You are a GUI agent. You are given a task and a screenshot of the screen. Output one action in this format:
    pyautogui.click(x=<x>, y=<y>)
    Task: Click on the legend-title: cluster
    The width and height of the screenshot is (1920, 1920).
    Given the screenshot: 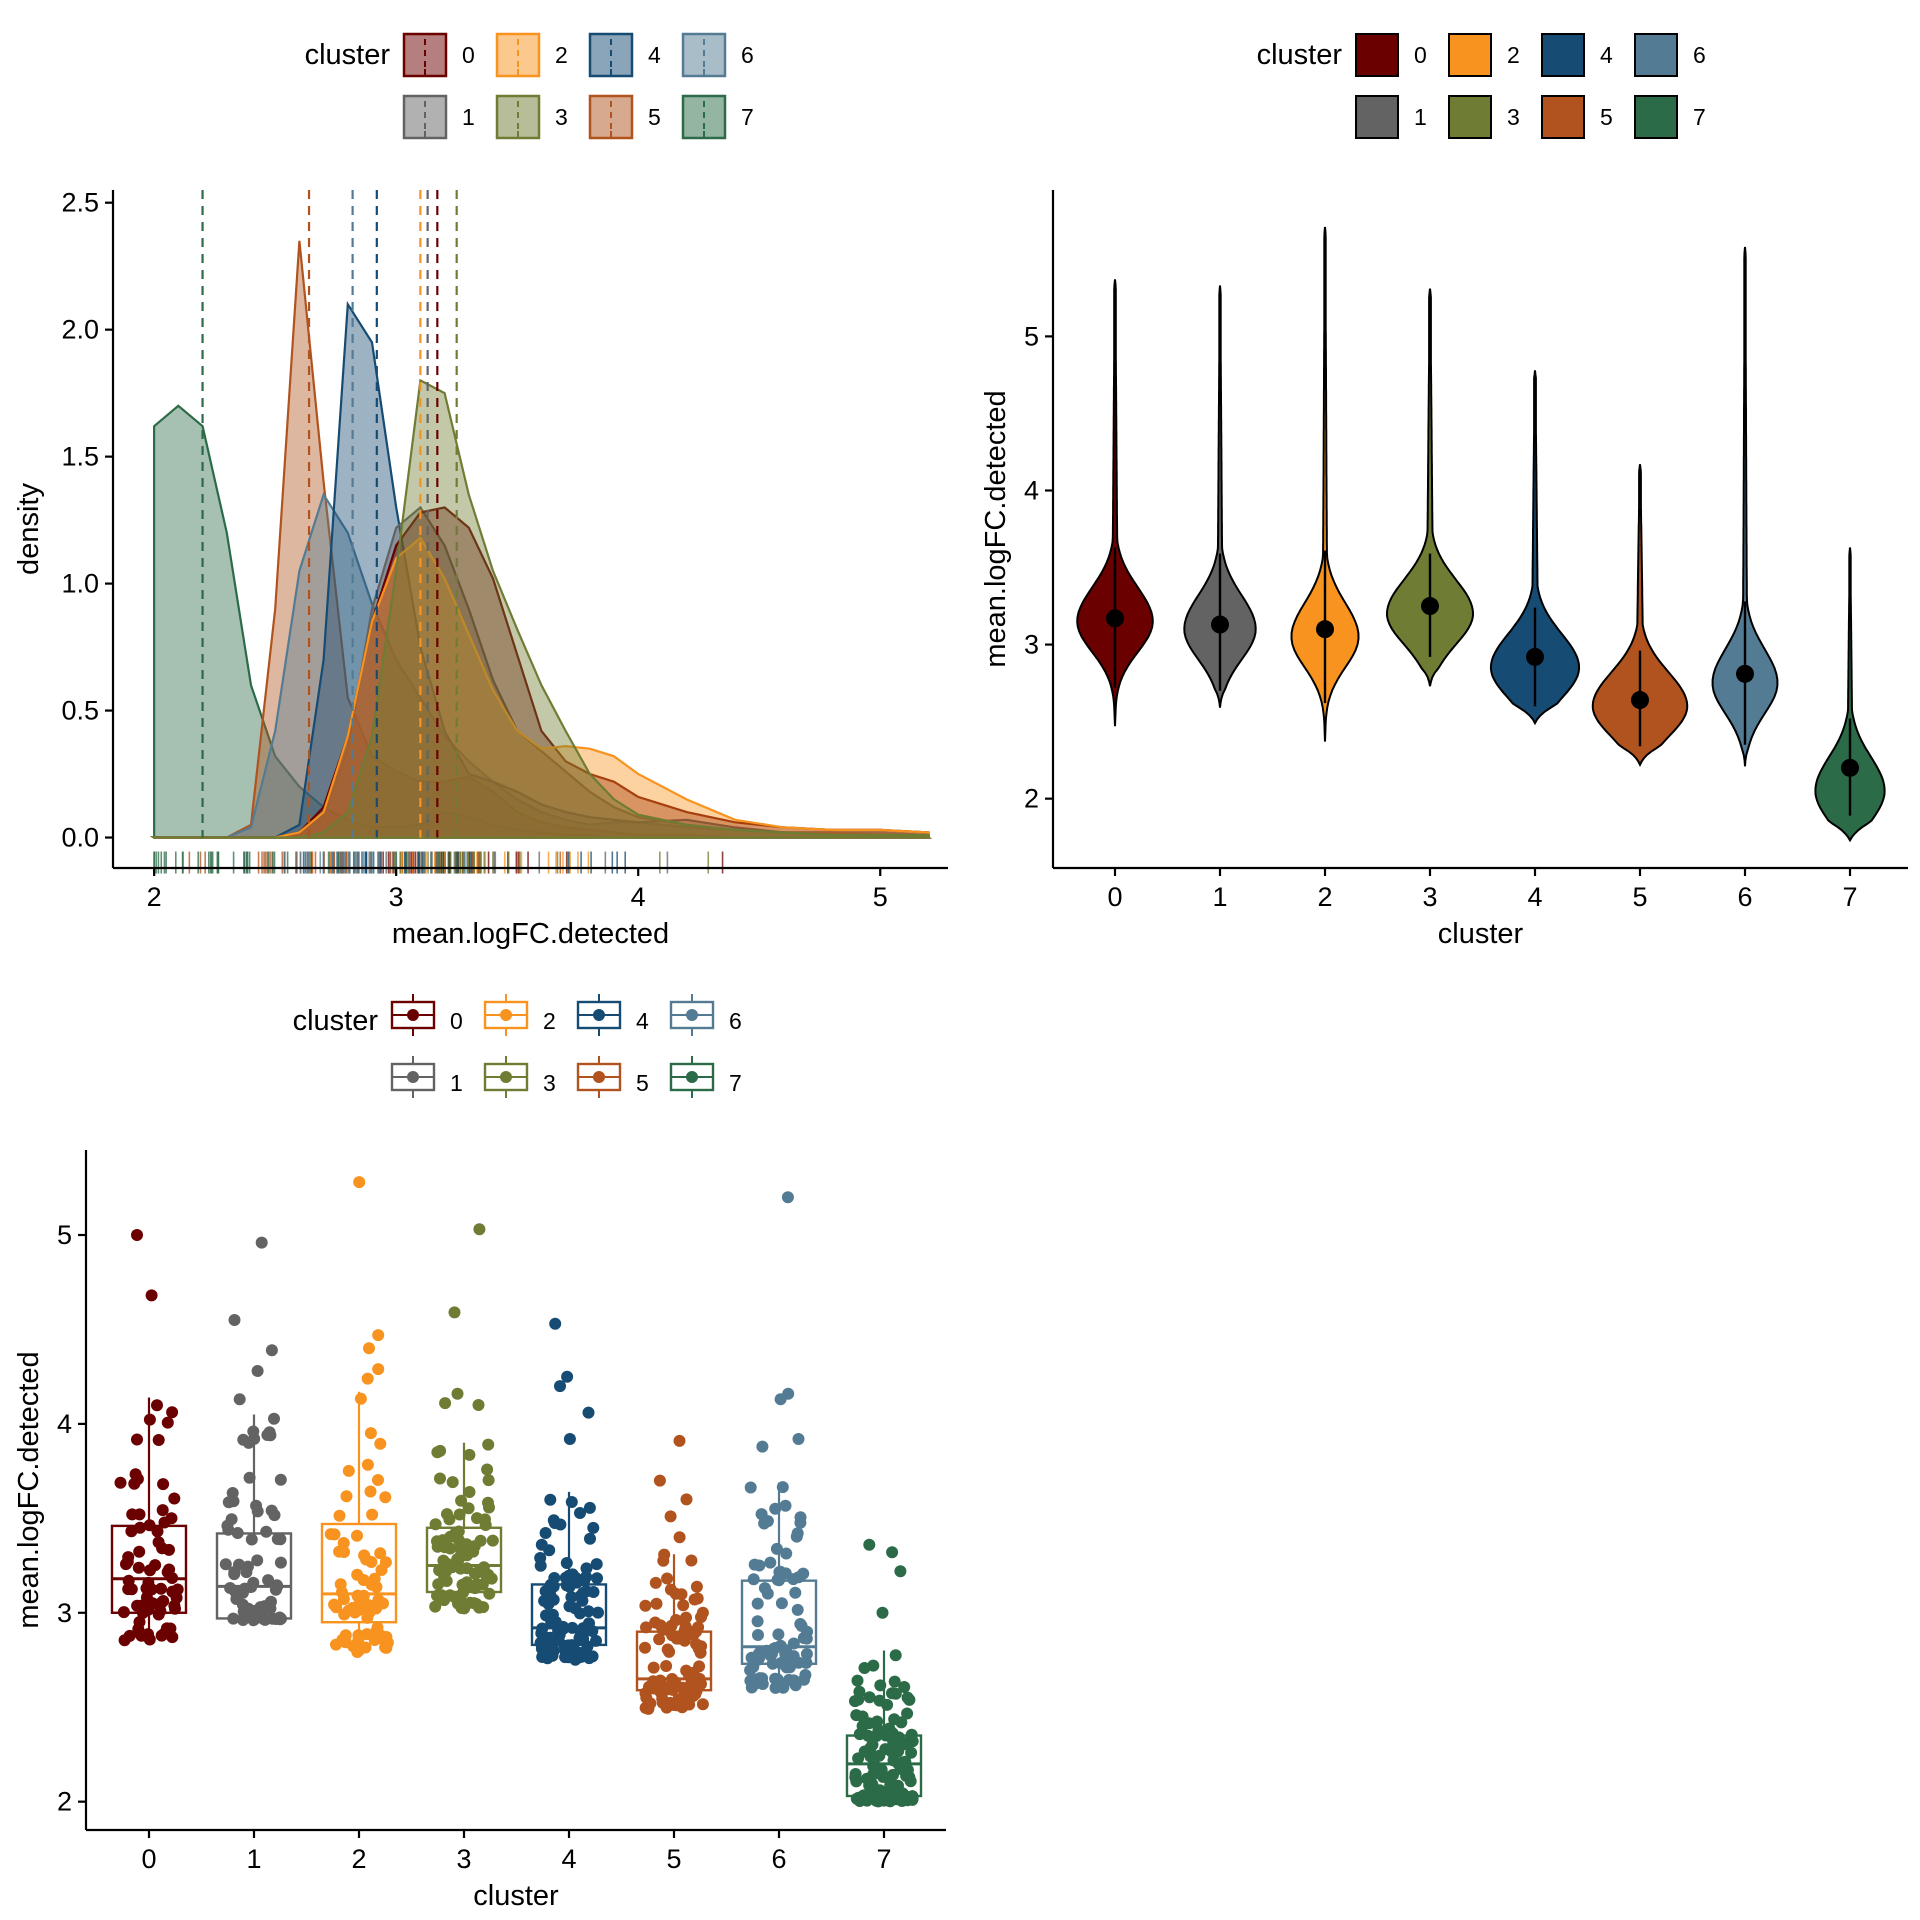 What is the action you would take?
    pyautogui.click(x=348, y=55)
    